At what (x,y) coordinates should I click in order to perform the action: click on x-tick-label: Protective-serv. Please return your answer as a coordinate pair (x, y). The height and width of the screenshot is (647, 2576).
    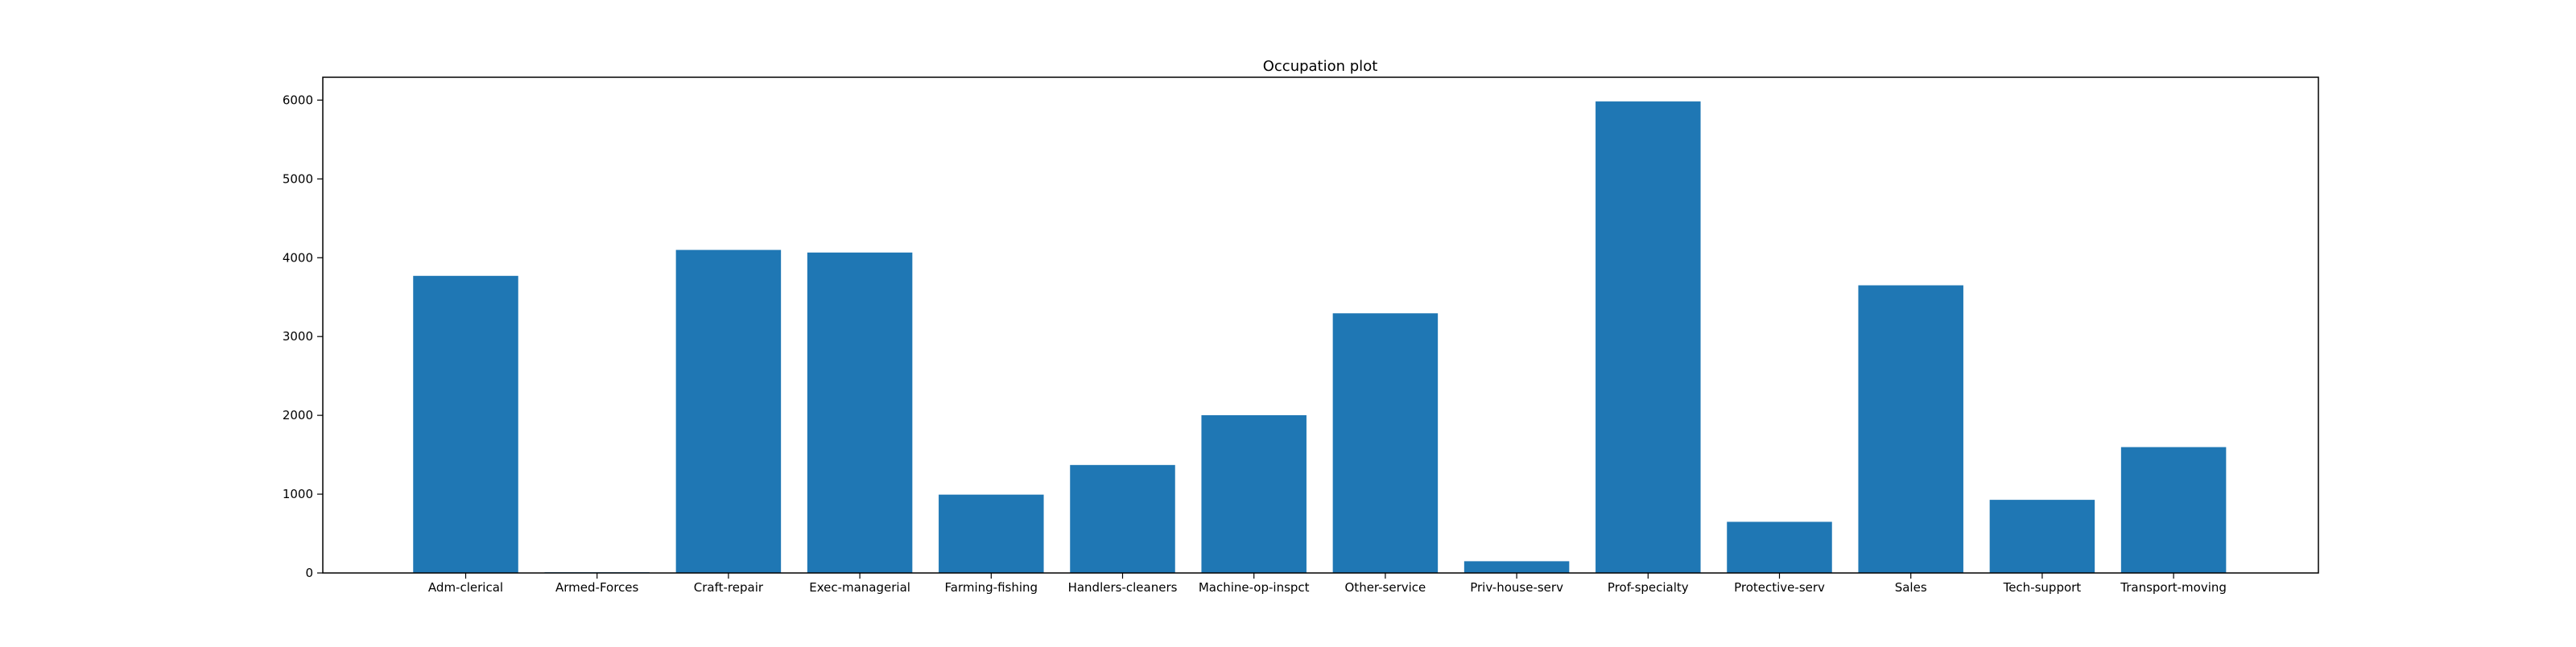
    Looking at the image, I should click on (1779, 587).